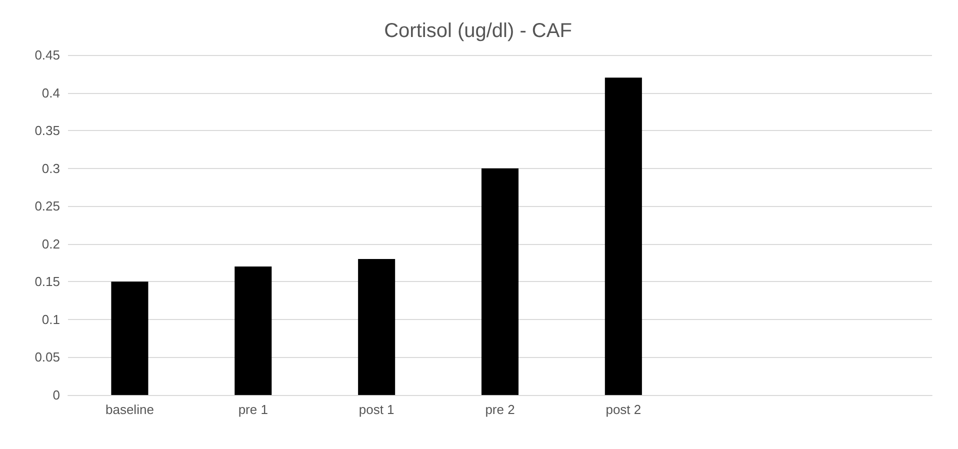 The width and height of the screenshot is (958, 449). What do you see at coordinates (51, 244) in the screenshot?
I see `y-tick-label: 0.2` at bounding box center [51, 244].